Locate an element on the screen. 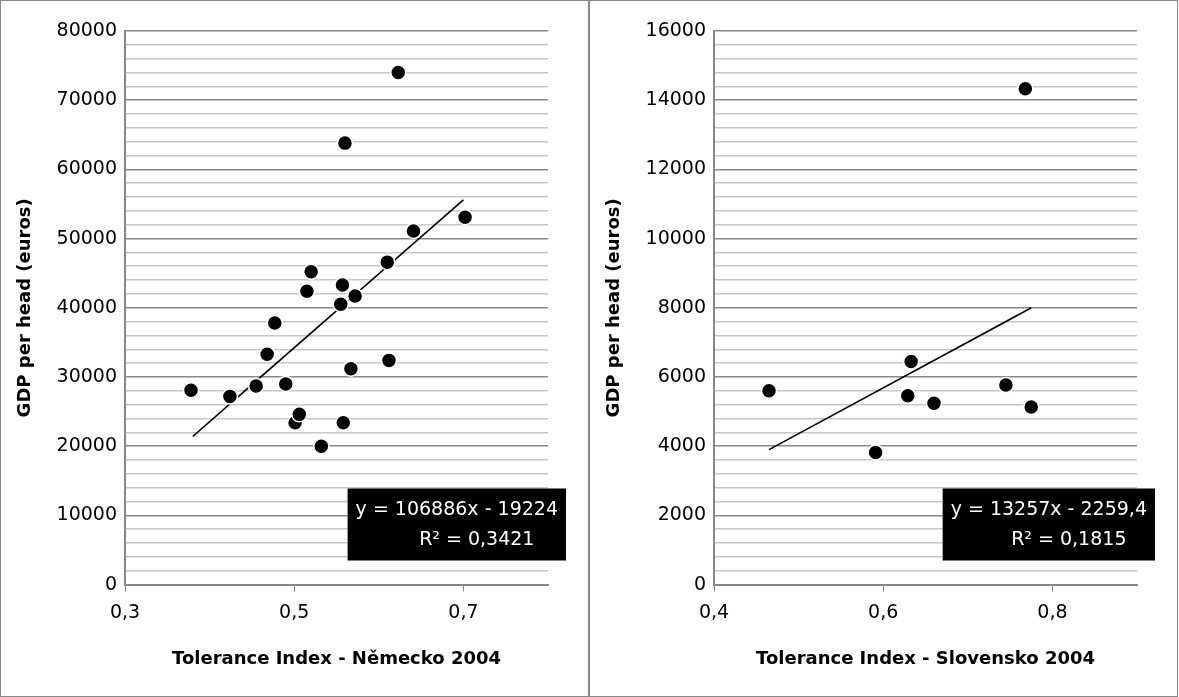 The height and width of the screenshot is (697, 1179). y-tick-label: 30000 is located at coordinates (87, 374).